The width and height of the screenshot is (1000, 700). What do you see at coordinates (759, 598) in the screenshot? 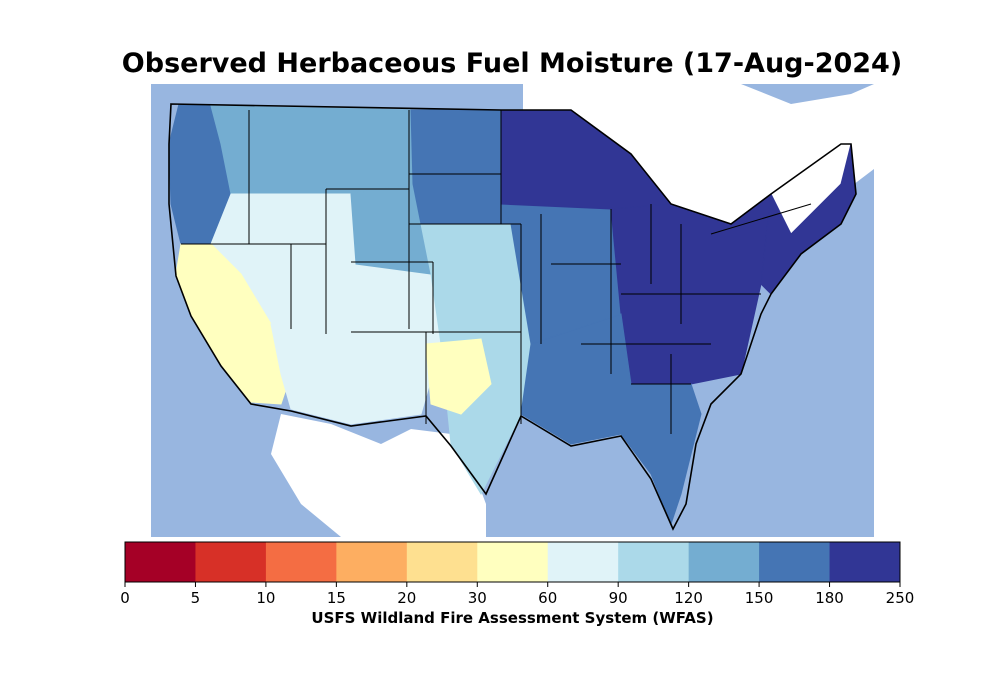
I see `colorbar-tick-label: 150` at bounding box center [759, 598].